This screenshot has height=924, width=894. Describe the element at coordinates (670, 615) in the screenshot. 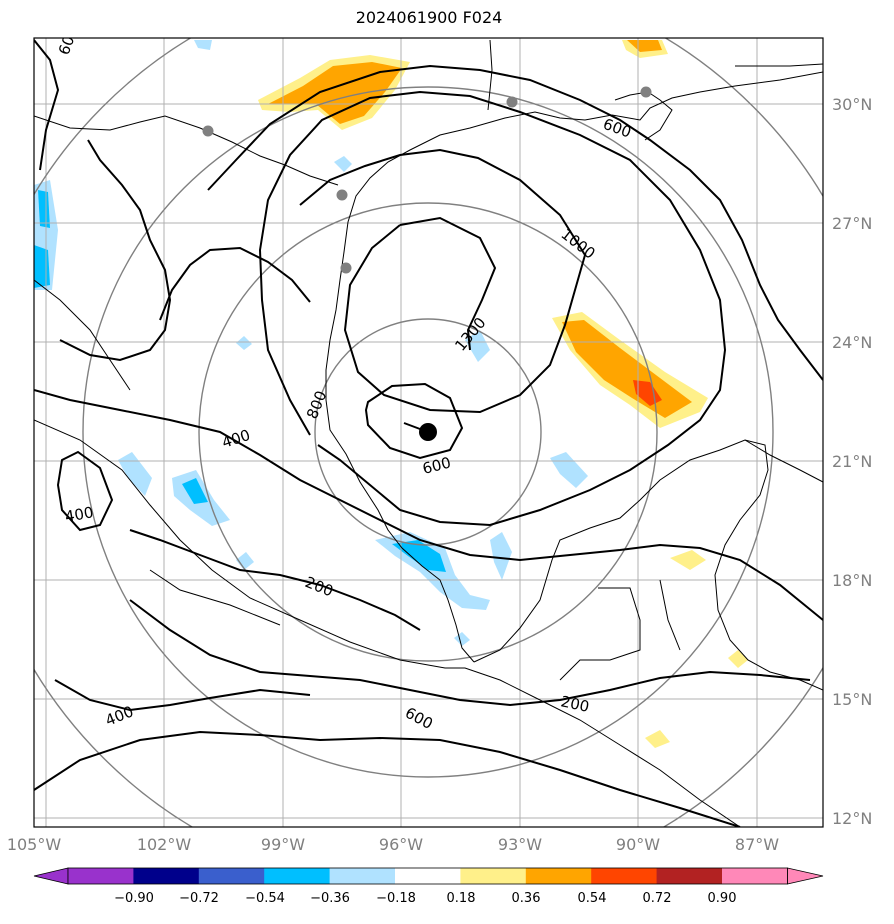

I see `belize-border` at that location.